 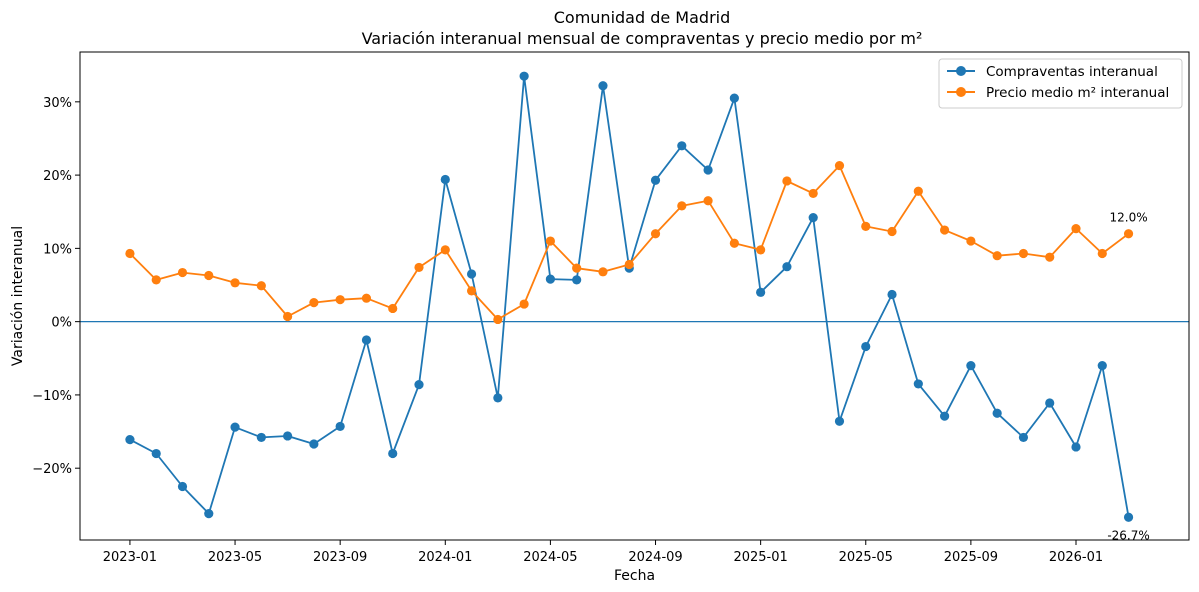 What do you see at coordinates (634, 576) in the screenshot?
I see `x-axis-label: Fecha` at bounding box center [634, 576].